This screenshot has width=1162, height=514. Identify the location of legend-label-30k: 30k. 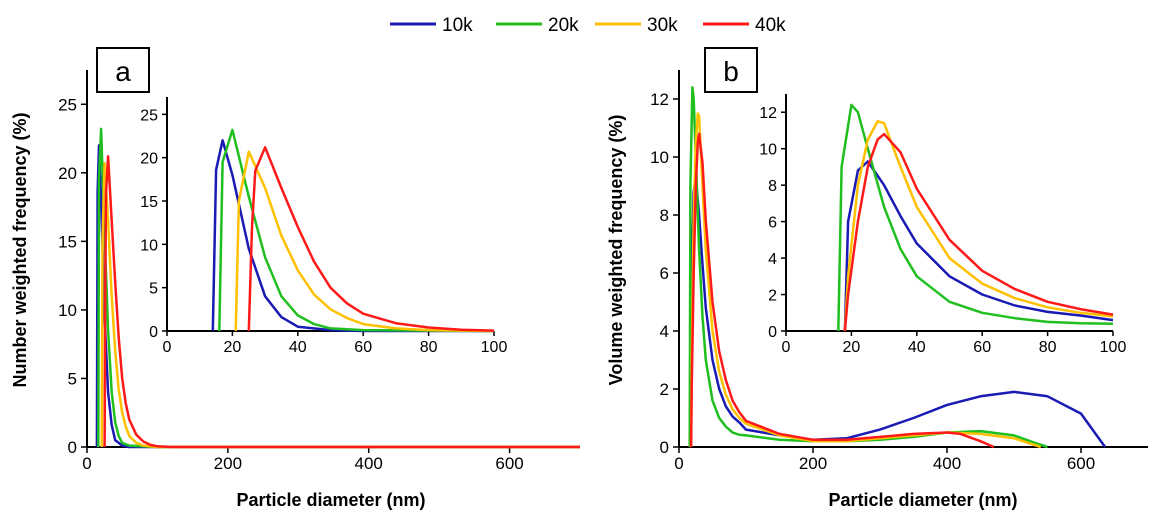
(662, 25).